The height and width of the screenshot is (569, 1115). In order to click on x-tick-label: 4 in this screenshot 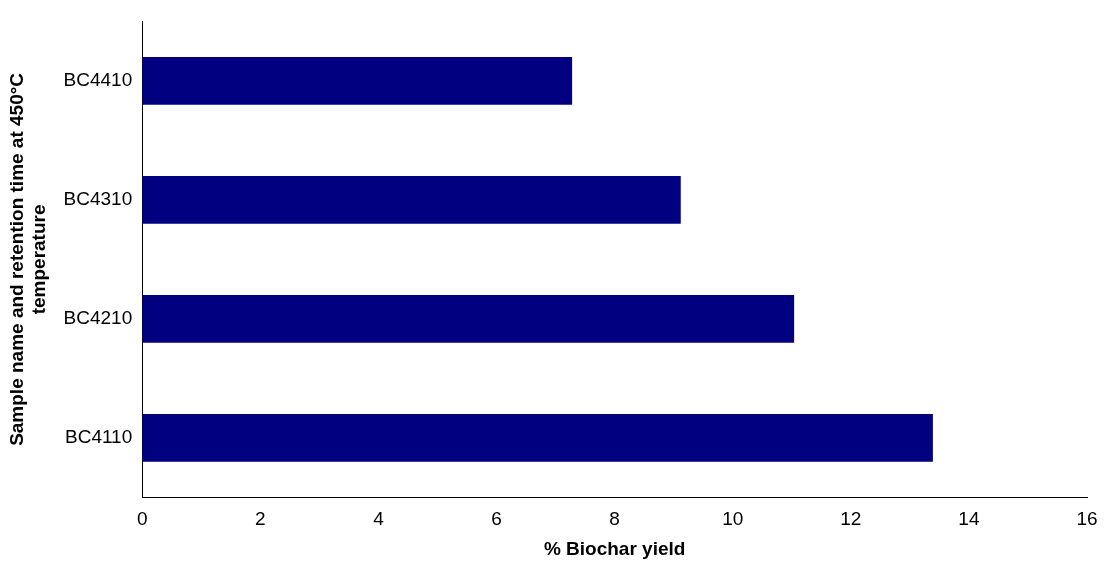, I will do `click(379, 519)`.